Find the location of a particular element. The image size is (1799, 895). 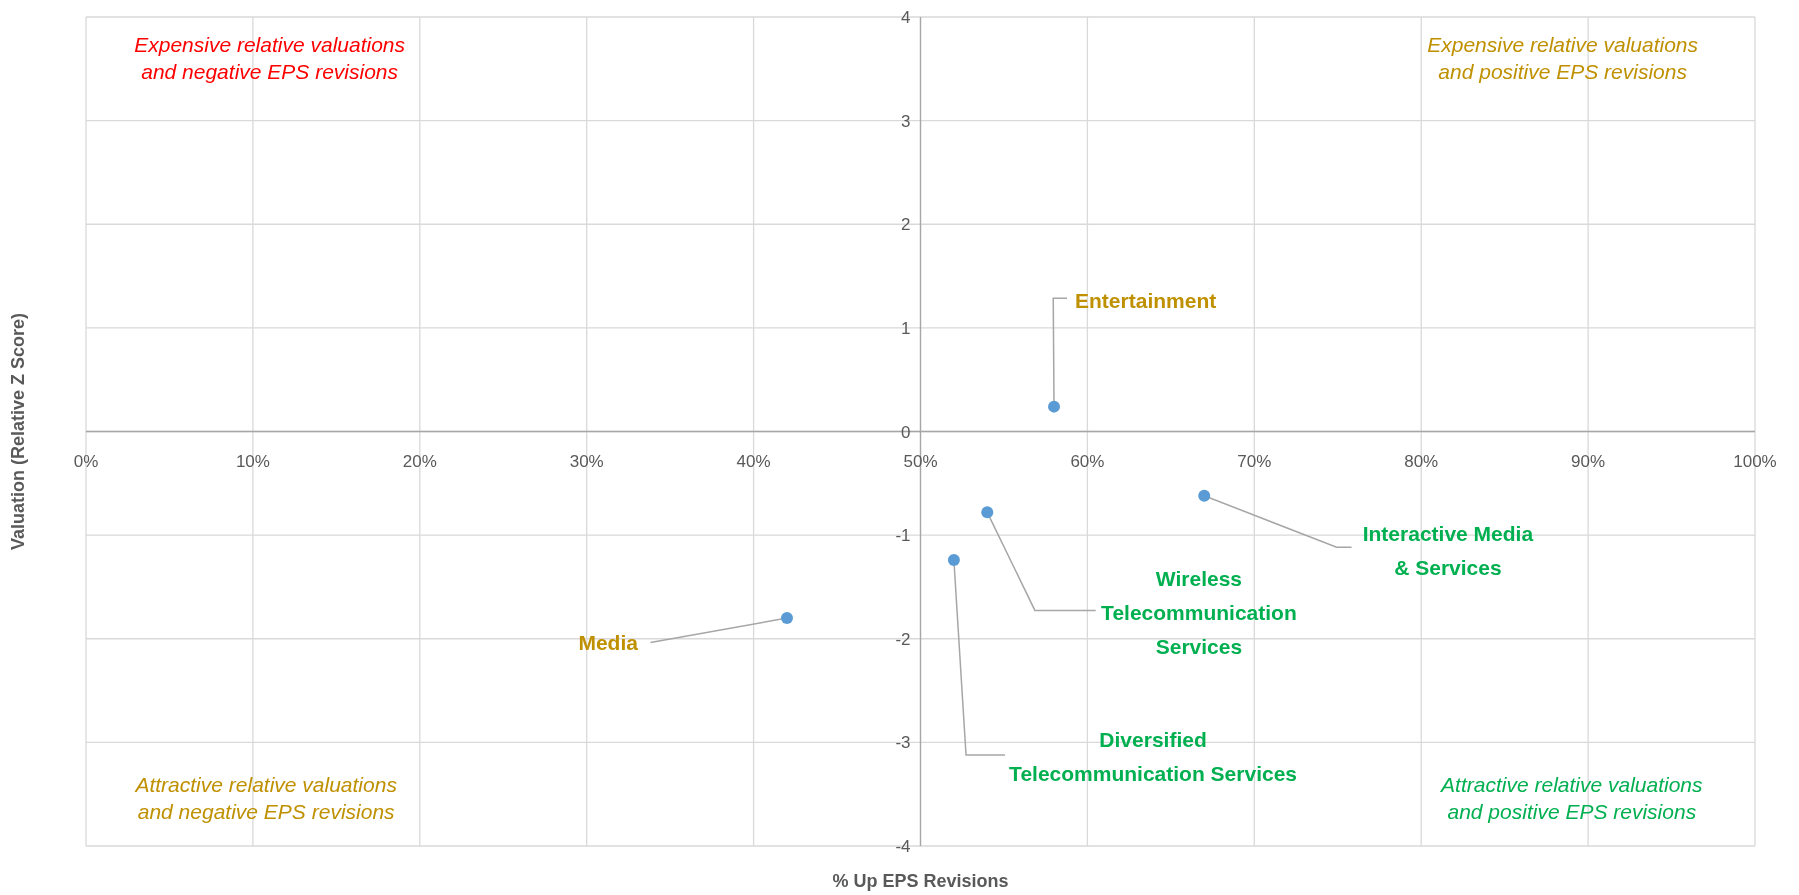

annotation: Expensive relative valuations and positive EPS revisions is located at coordinates (1563, 57).